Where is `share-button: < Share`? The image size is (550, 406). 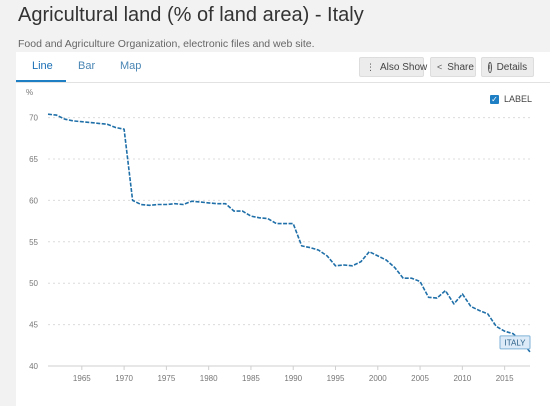 share-button: < Share is located at coordinates (453, 67).